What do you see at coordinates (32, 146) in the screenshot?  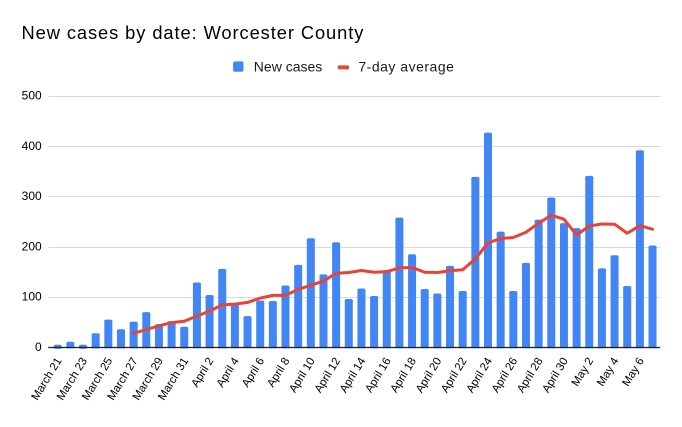 I see `svg-text: 400` at bounding box center [32, 146].